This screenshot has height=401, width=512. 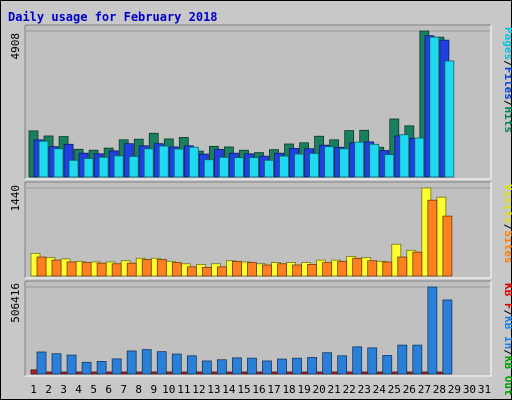 I want to click on x-tick-label-15: 15, so click(x=243, y=389).